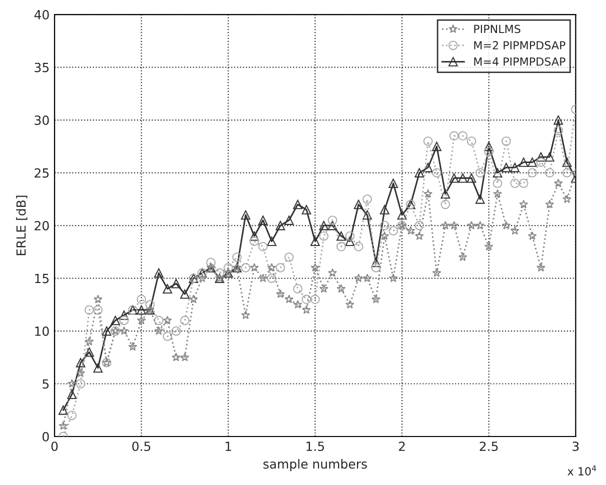 The width and height of the screenshot is (606, 485). Describe the element at coordinates (45, 437) in the screenshot. I see `y-tick-label: 0` at that location.